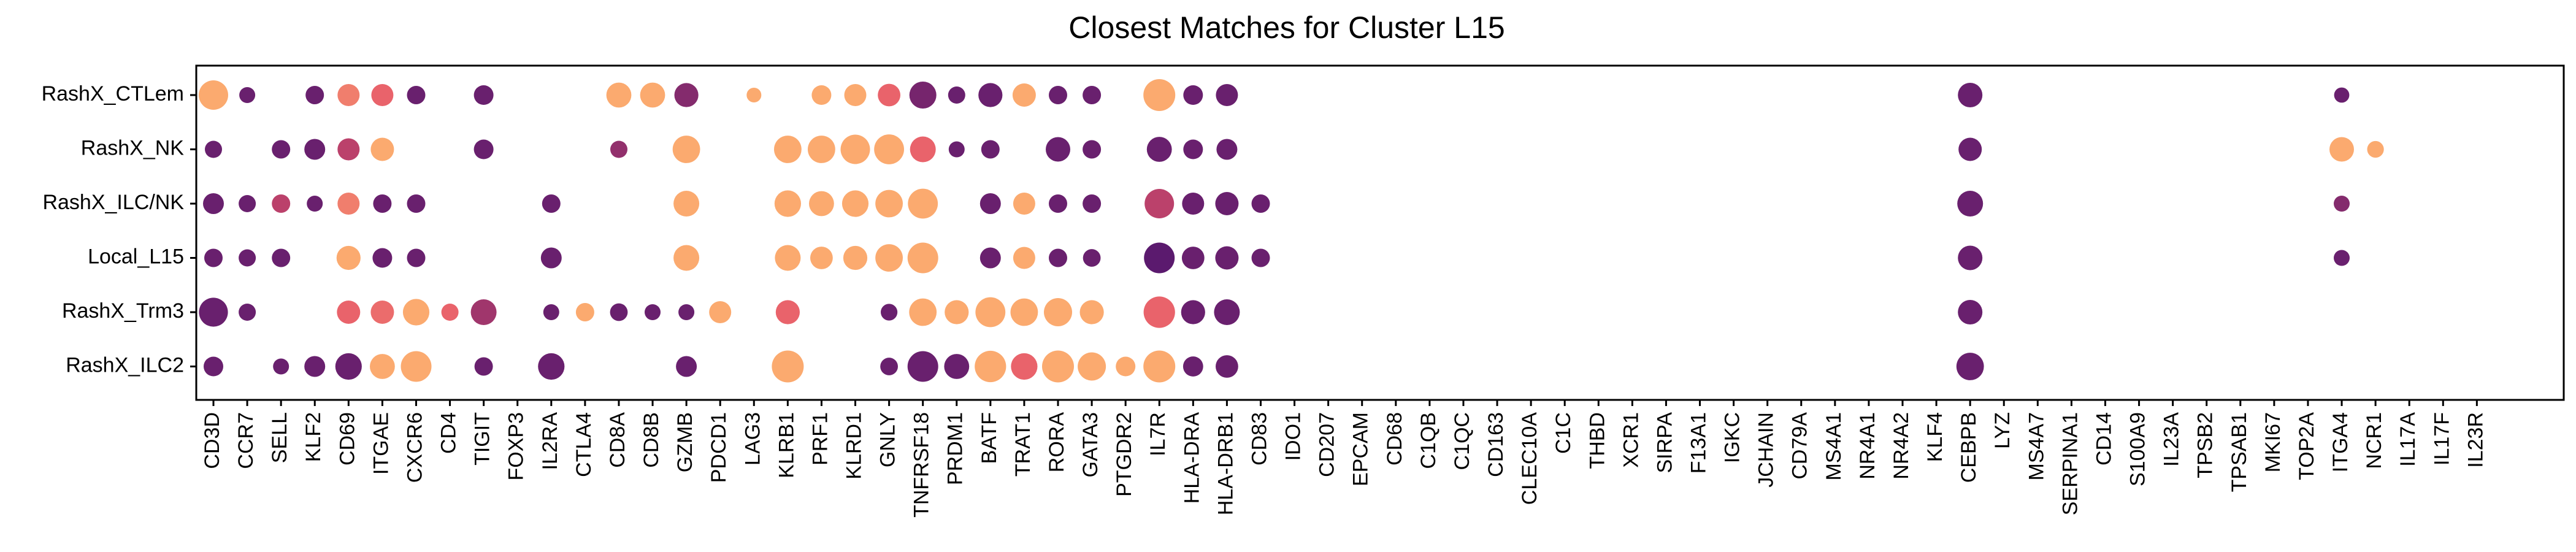 The height and width of the screenshot is (552, 2576). I want to click on x-tick-label-c1qb: C1QB, so click(1428, 440).